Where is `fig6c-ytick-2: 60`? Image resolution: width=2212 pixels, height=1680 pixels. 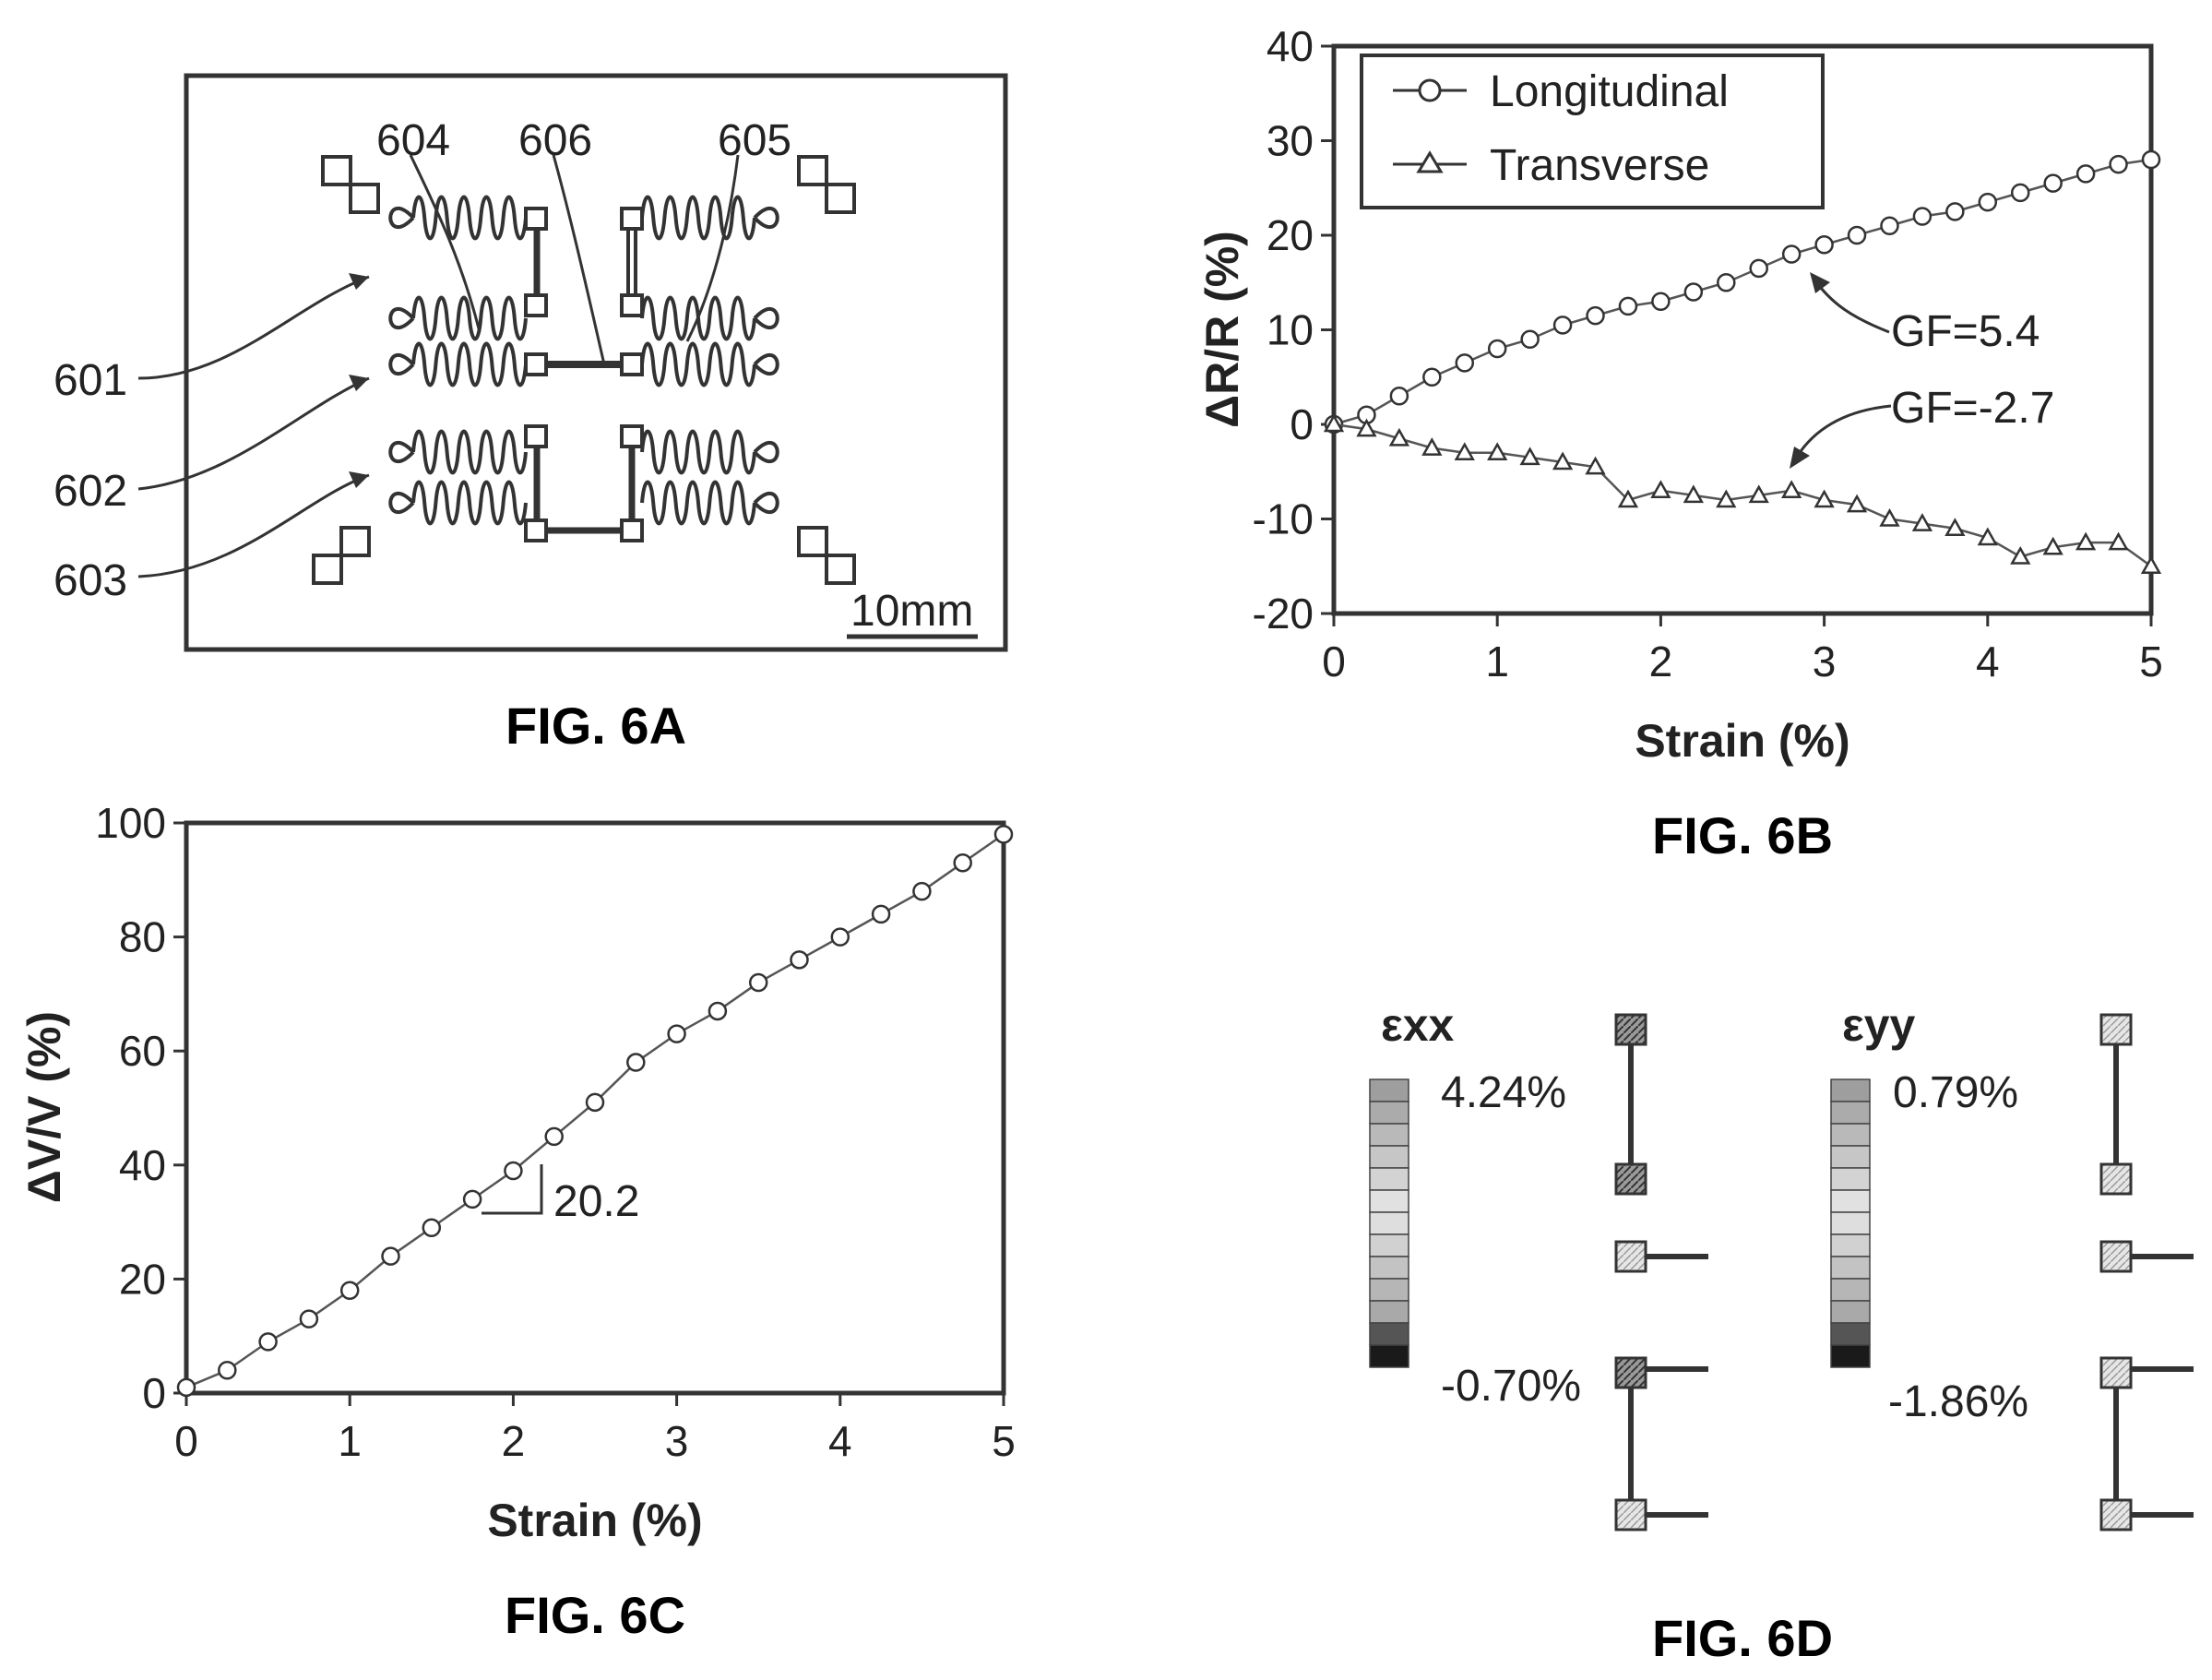 fig6c-ytick-2: 60 is located at coordinates (142, 1051).